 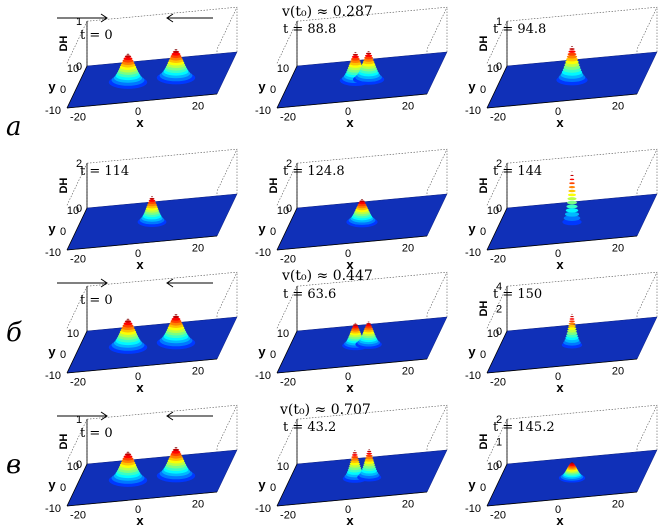 I want to click on time-label: t = 63.6, so click(x=310, y=294).